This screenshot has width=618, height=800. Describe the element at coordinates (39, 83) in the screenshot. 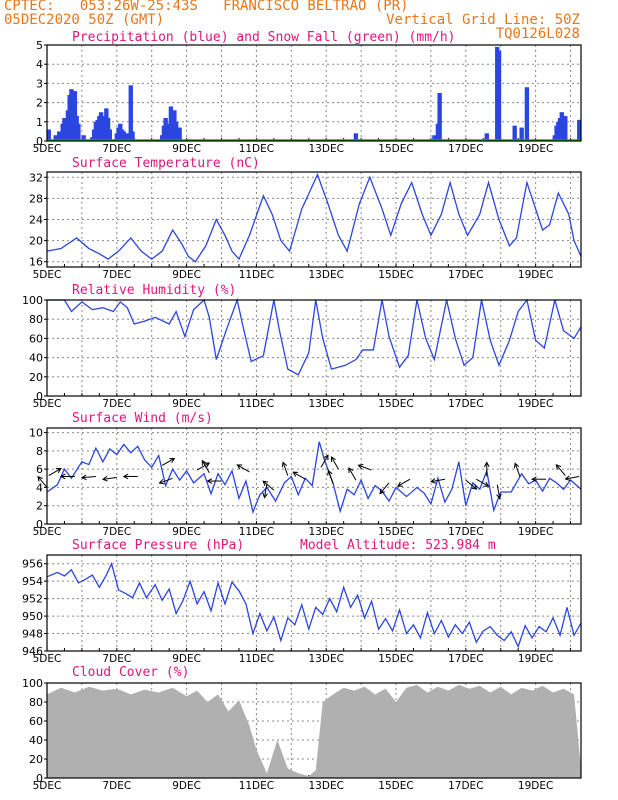

I see `precip-ytick: 3` at that location.